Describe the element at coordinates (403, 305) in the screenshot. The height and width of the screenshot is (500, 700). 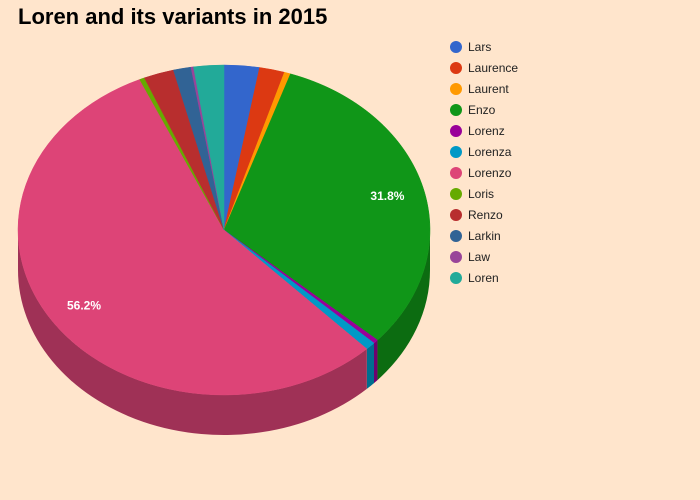
I see `pie-side-enzo` at that location.